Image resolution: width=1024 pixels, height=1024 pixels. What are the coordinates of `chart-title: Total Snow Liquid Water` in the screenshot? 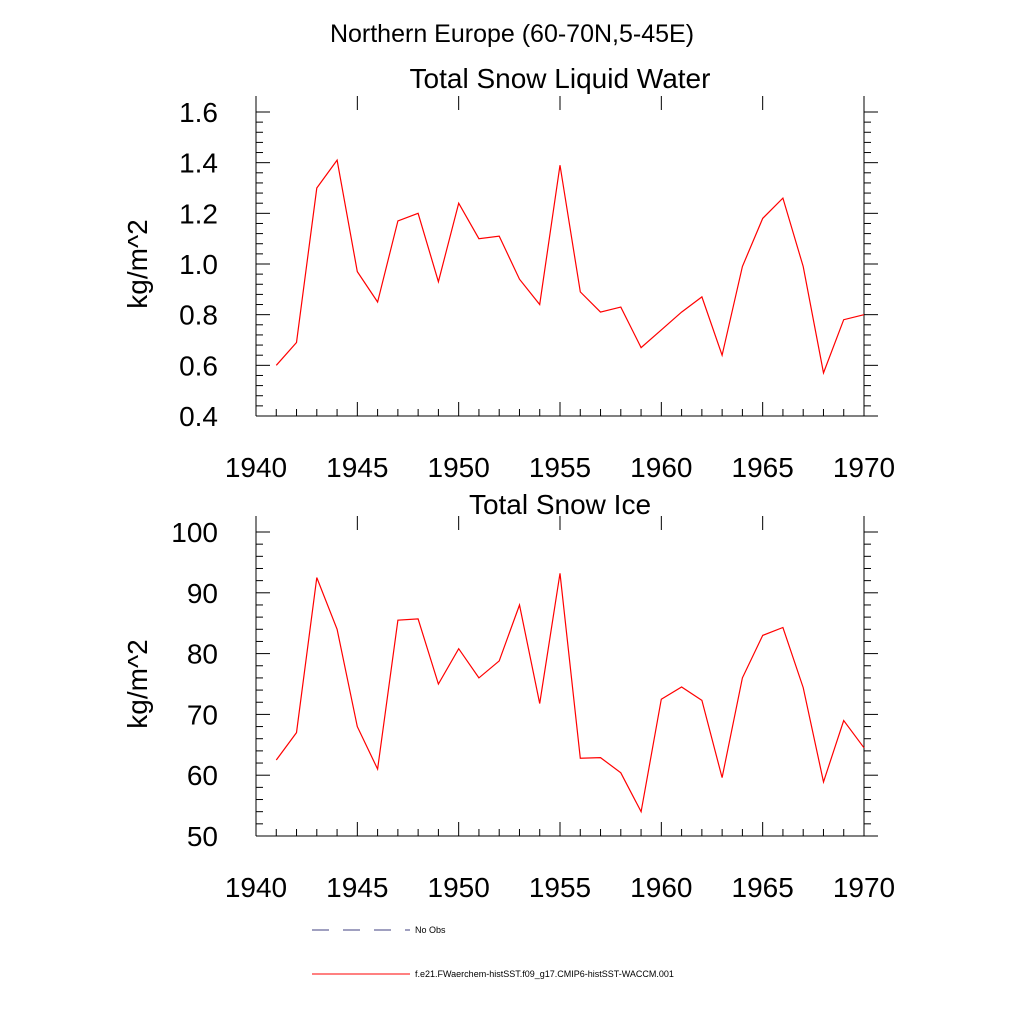 It's located at (560, 78).